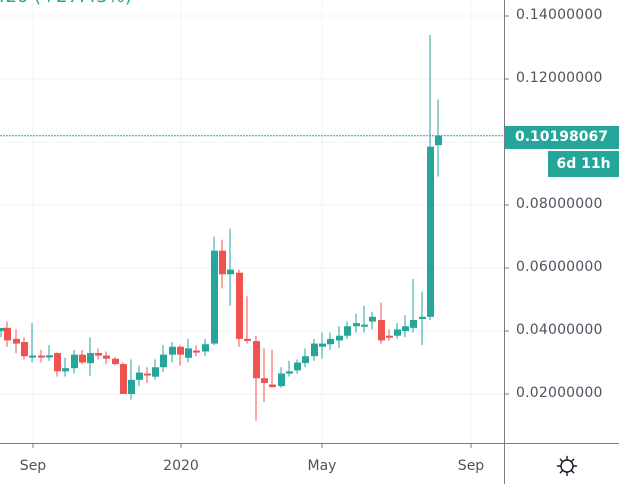 The height and width of the screenshot is (484, 619). I want to click on price-tick-label: 0.08000000, so click(559, 204).